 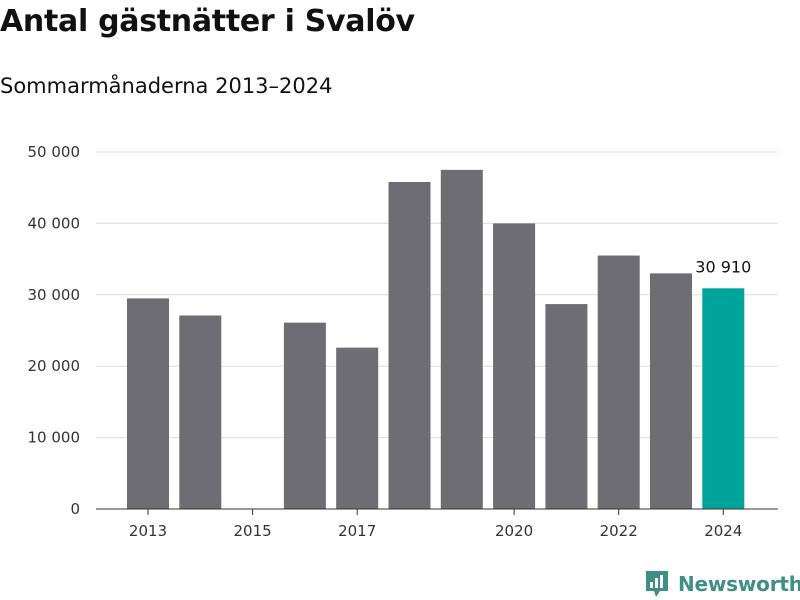 I want to click on bar-2020, so click(x=514, y=366).